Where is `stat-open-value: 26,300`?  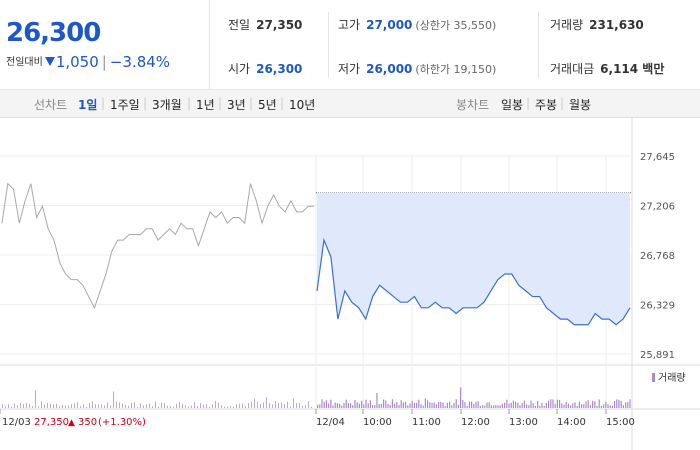
stat-open-value: 26,300 is located at coordinates (279, 69).